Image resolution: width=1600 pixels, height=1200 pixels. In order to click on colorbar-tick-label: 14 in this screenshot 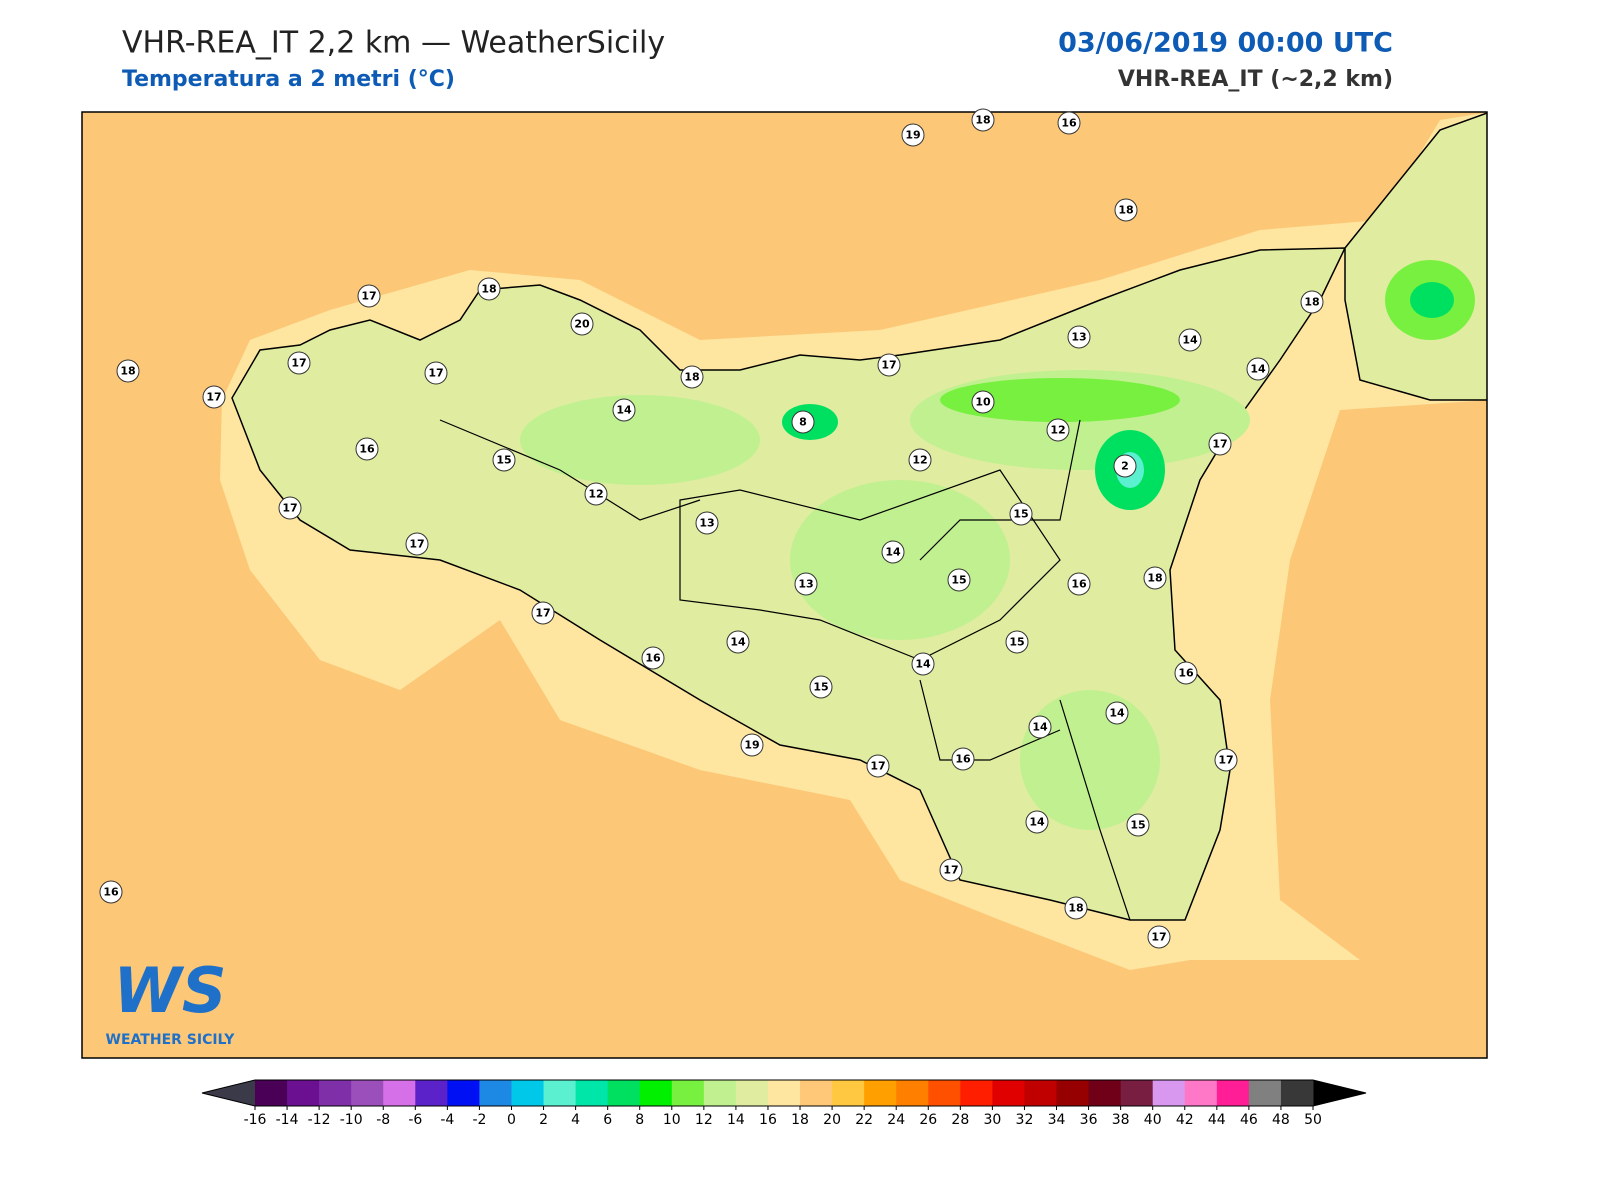, I will do `click(736, 1120)`.